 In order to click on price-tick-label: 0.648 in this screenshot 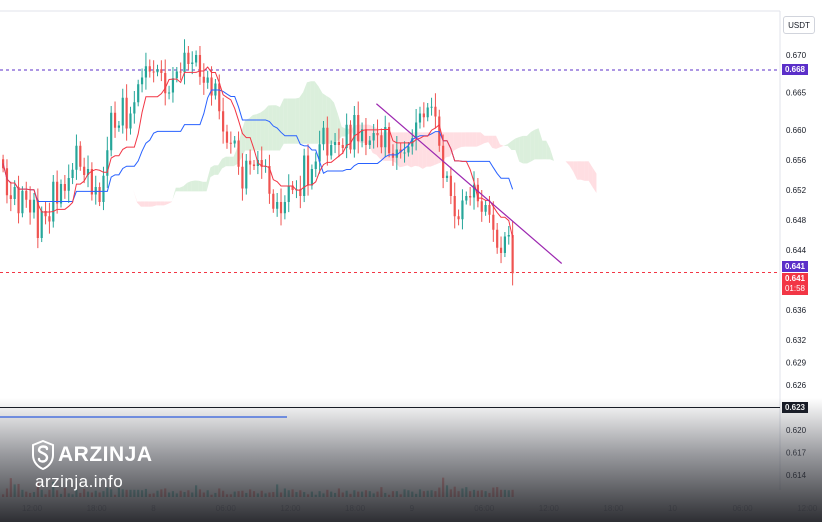, I will do `click(796, 220)`.